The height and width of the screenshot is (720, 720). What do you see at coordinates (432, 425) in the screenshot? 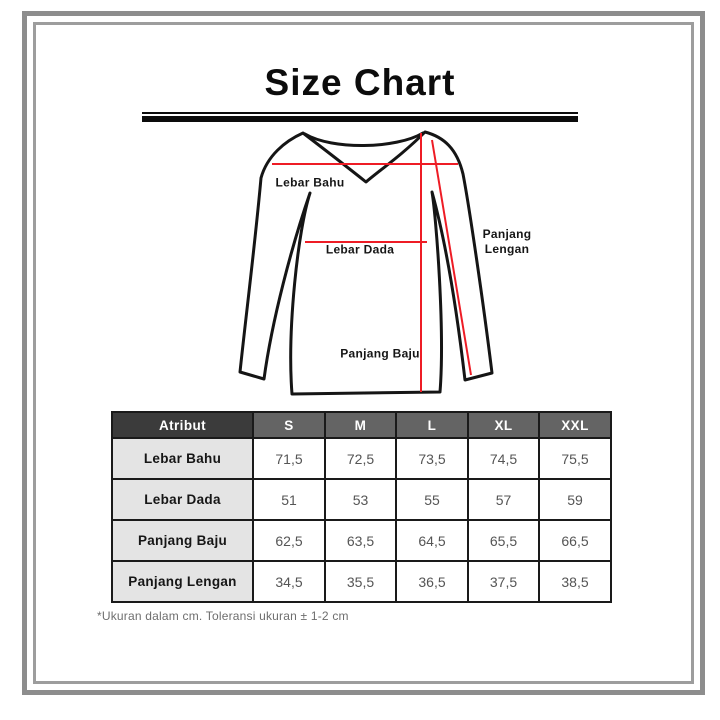
I see `column-header-l: L` at bounding box center [432, 425].